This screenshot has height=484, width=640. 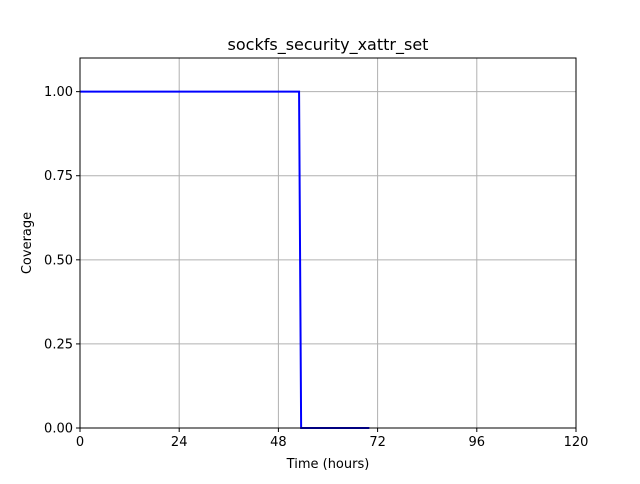 What do you see at coordinates (58, 260) in the screenshot?
I see `y-tick-label: 0.50` at bounding box center [58, 260].